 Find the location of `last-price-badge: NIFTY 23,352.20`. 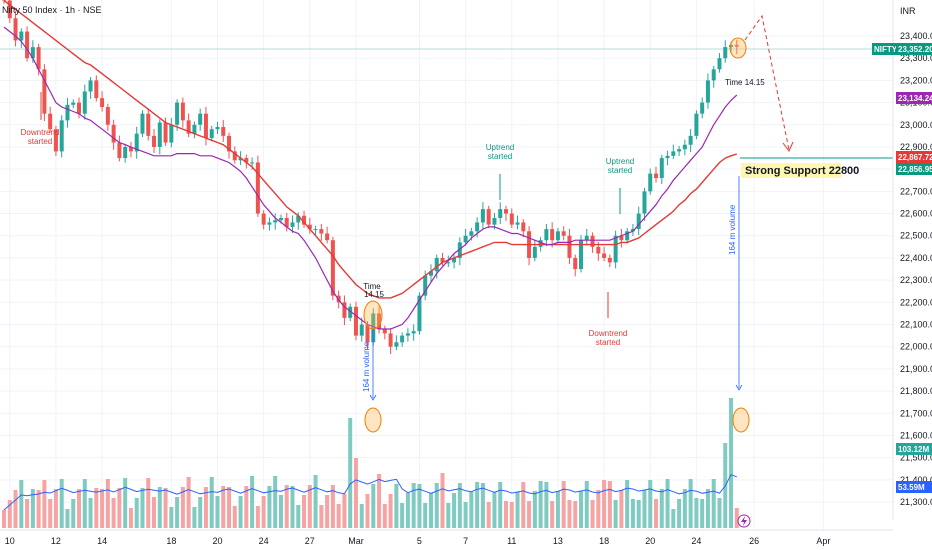

last-price-badge: NIFTY 23,352.20 is located at coordinates (902, 49).